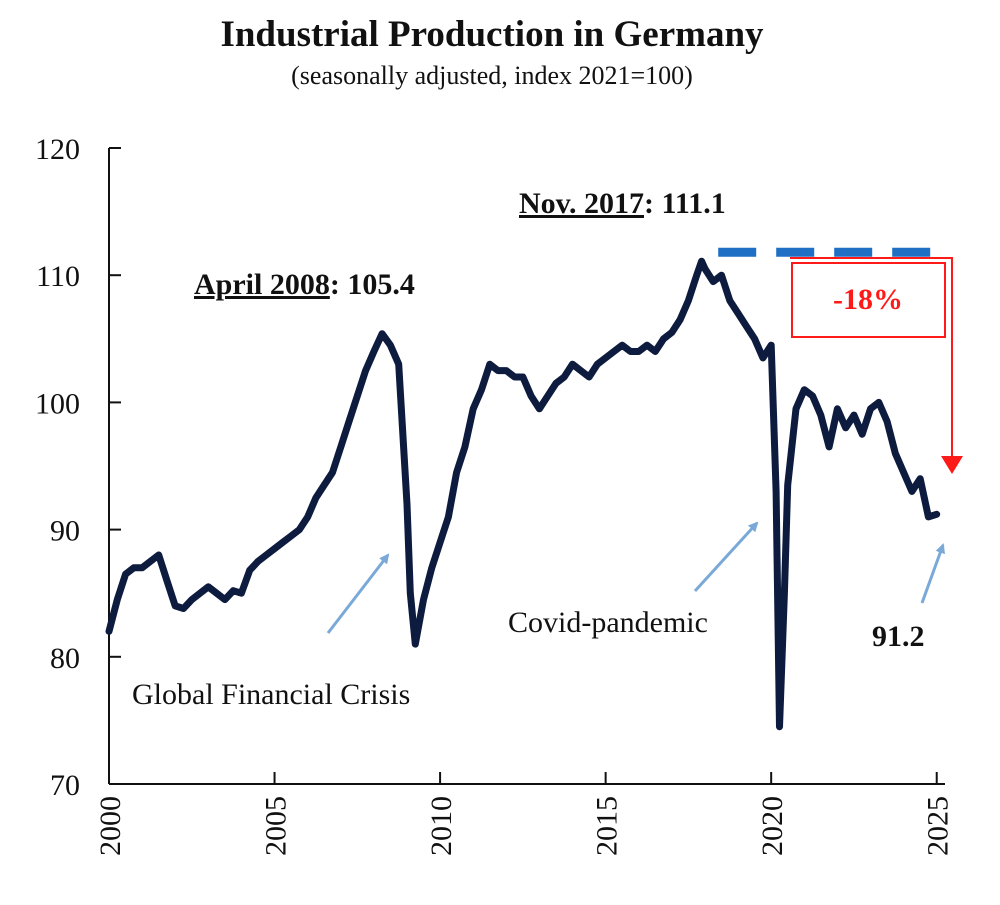  What do you see at coordinates (276, 826) in the screenshot?
I see `x-tick-label-2005: 2005` at bounding box center [276, 826].